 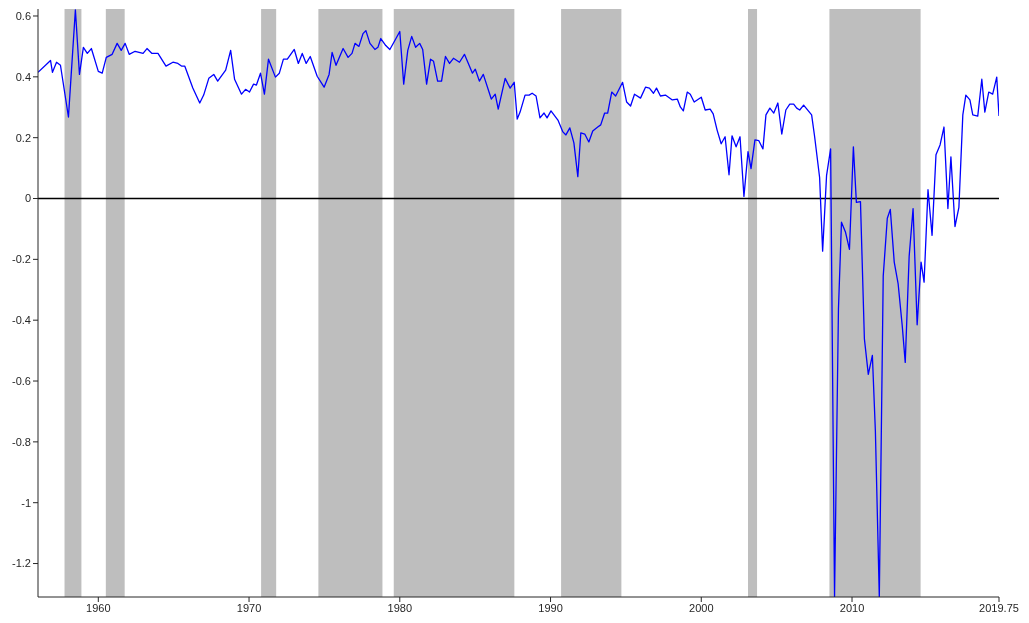 I want to click on x-tick-label: 2019.75, so click(x=999, y=607).